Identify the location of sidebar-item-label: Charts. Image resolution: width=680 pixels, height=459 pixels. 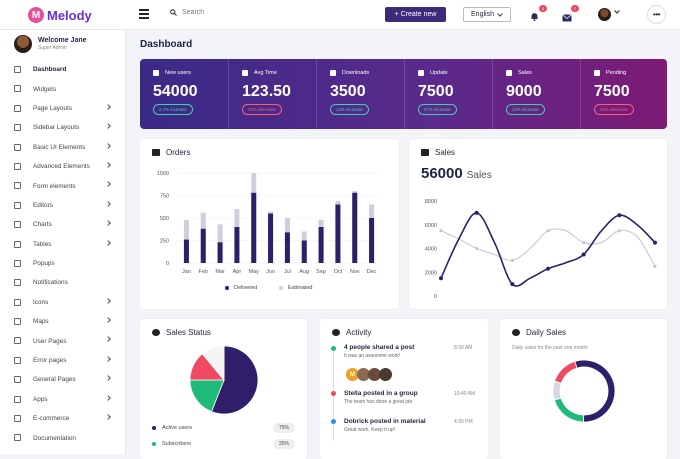
(42, 225).